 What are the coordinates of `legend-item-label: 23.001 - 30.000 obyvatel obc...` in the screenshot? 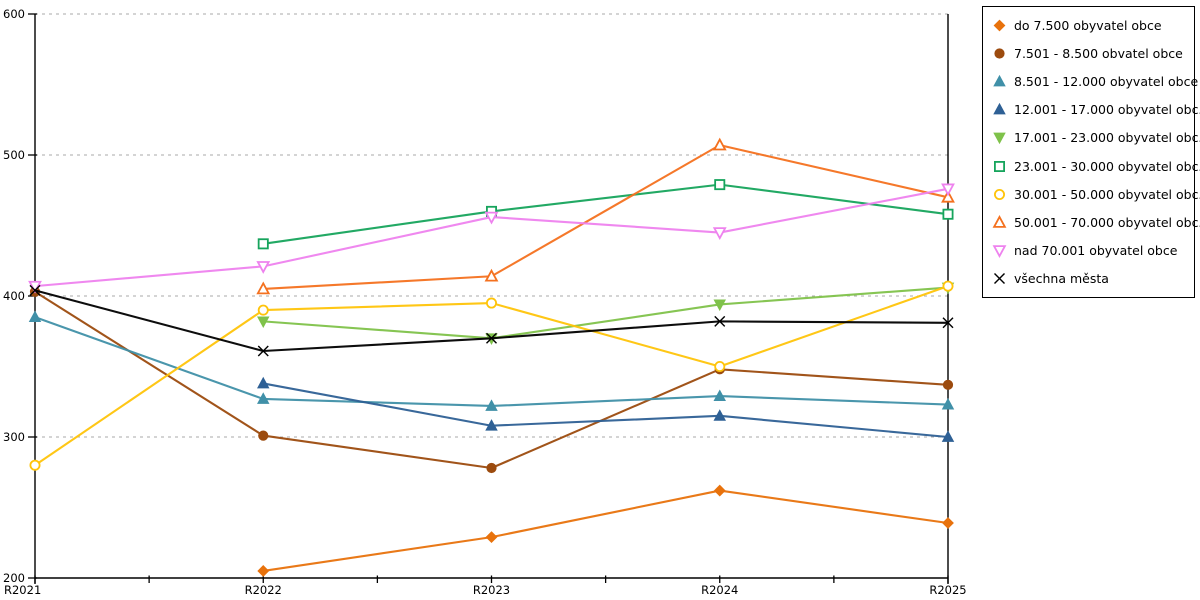 It's located at (1107, 166).